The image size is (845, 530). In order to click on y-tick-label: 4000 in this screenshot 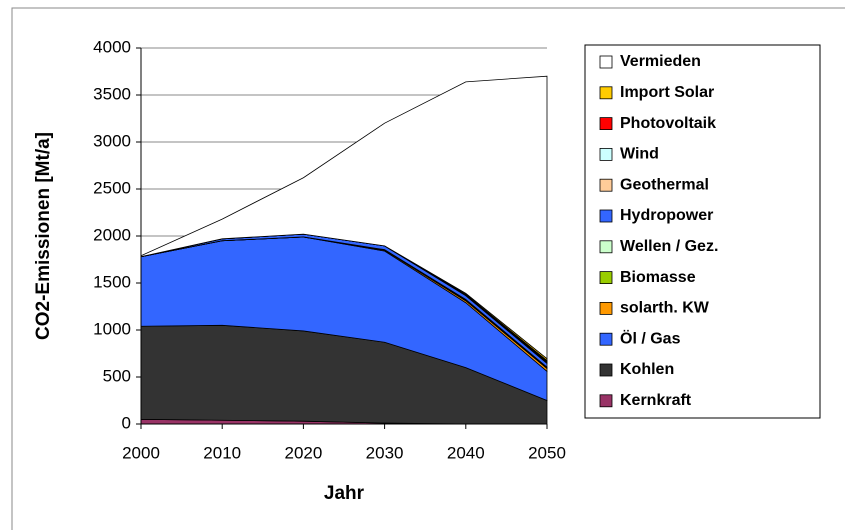, I will do `click(112, 46)`.